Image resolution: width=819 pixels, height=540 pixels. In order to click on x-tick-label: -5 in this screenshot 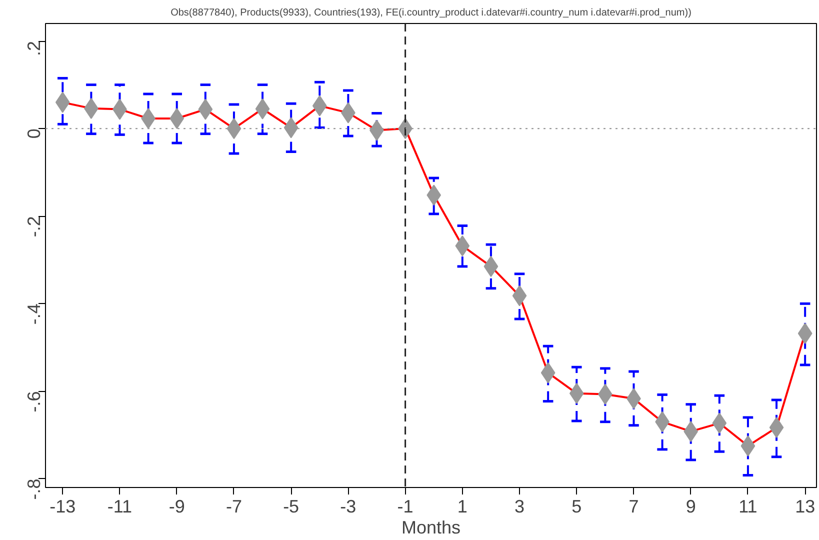, I will do `click(291, 506)`.